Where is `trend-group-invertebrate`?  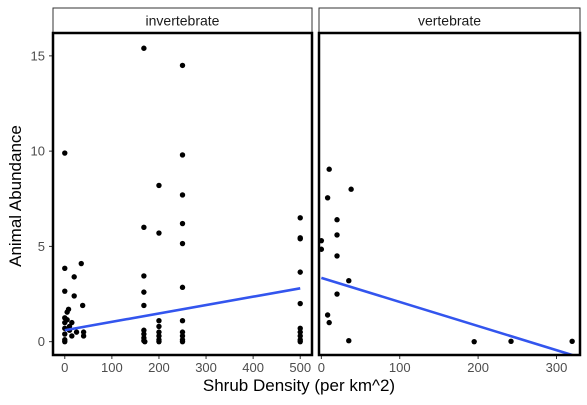
trend-group-invertebrate is located at coordinates (182, 309).